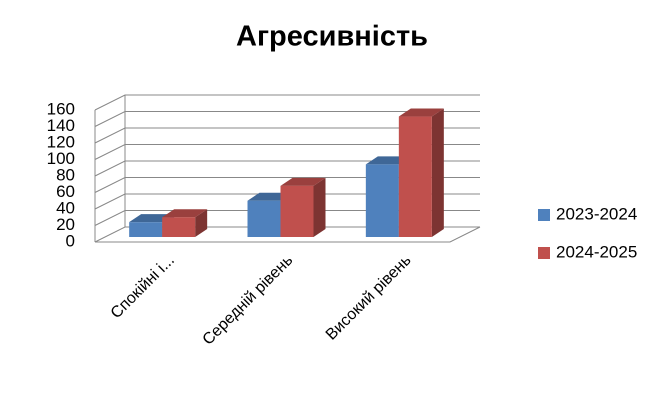  Describe the element at coordinates (65, 174) in the screenshot. I see `y-tick-label: 80` at that location.